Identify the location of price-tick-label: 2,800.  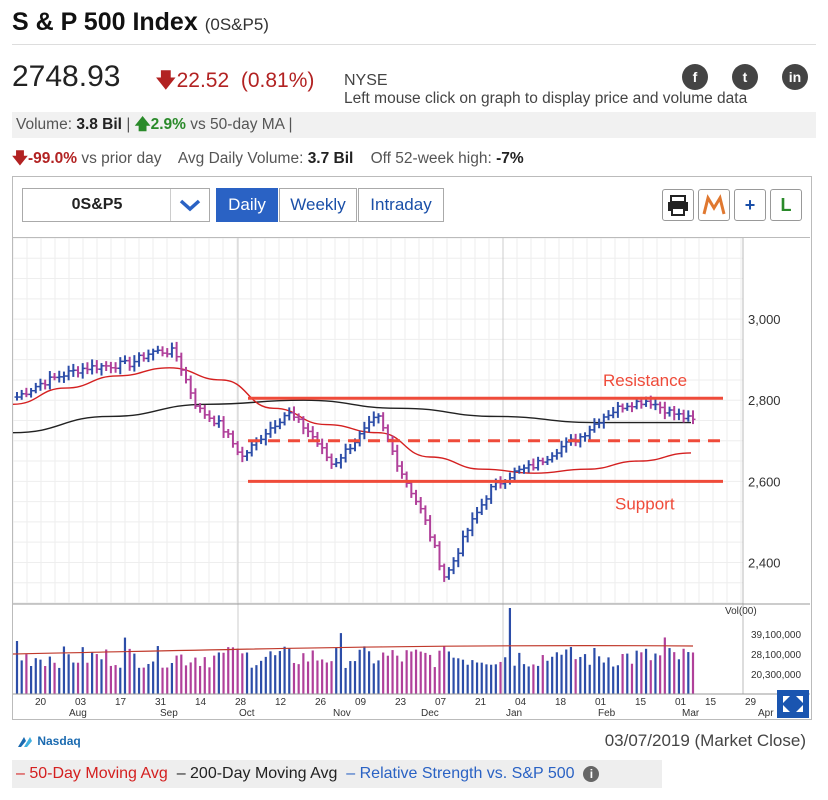
(764, 400).